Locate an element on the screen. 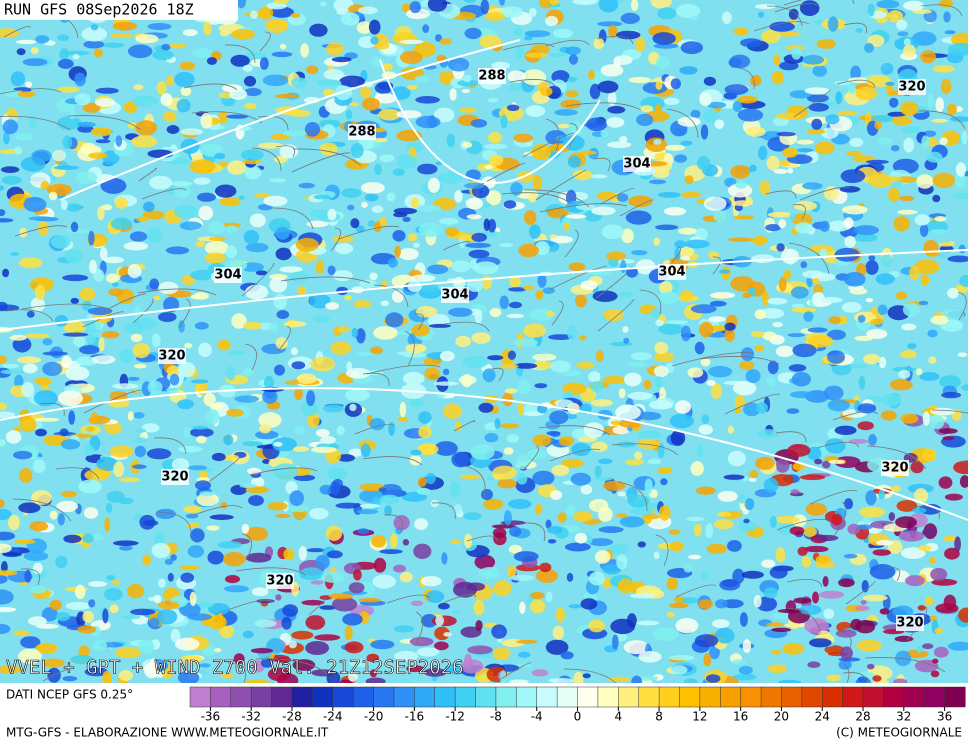 The height and width of the screenshot is (749, 968). colorbar-tick-label: -32 is located at coordinates (251, 717).